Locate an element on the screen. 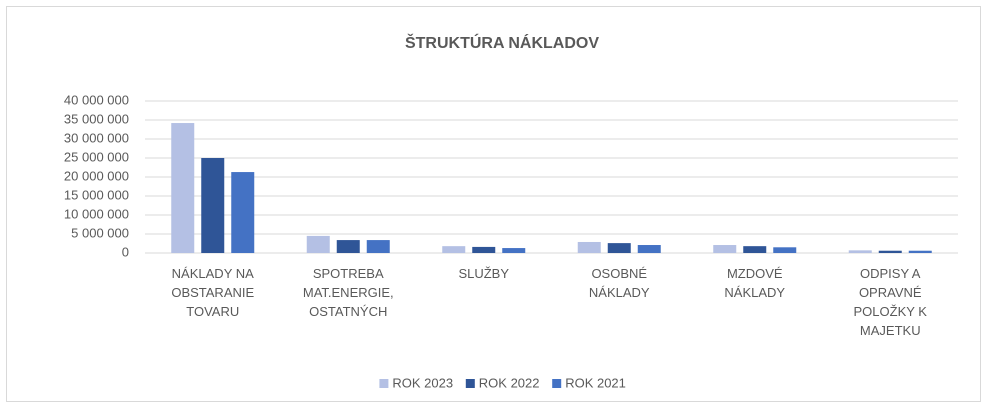  y-tick-label: 20 000 000 is located at coordinates (96, 175).